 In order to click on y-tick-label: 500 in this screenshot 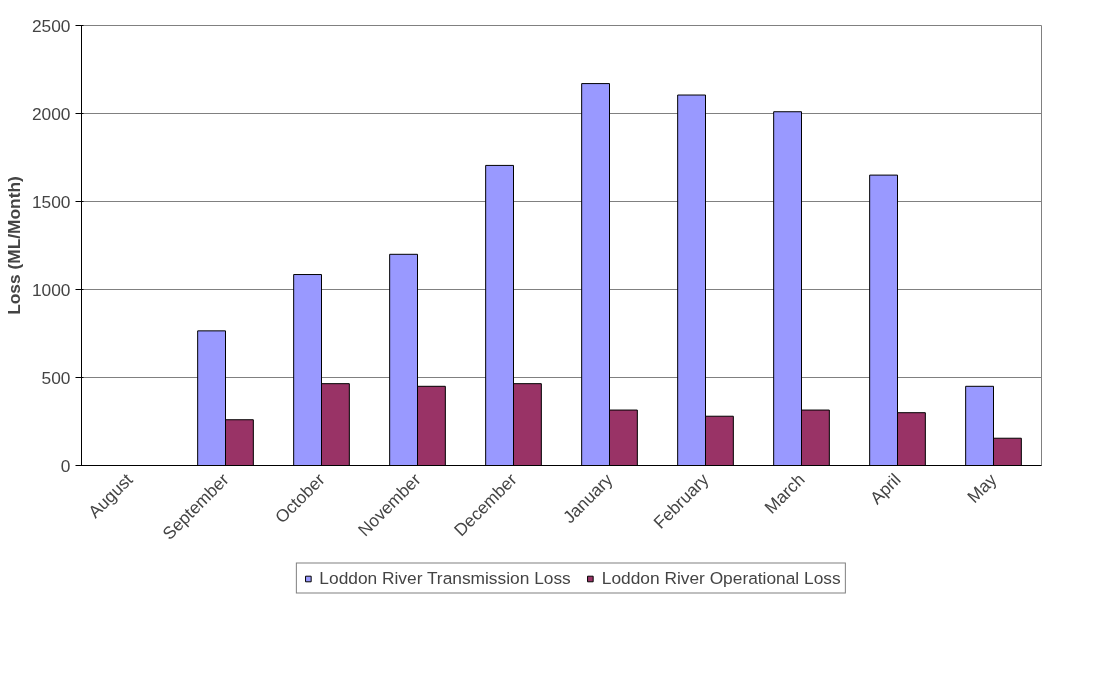, I will do `click(56, 377)`.